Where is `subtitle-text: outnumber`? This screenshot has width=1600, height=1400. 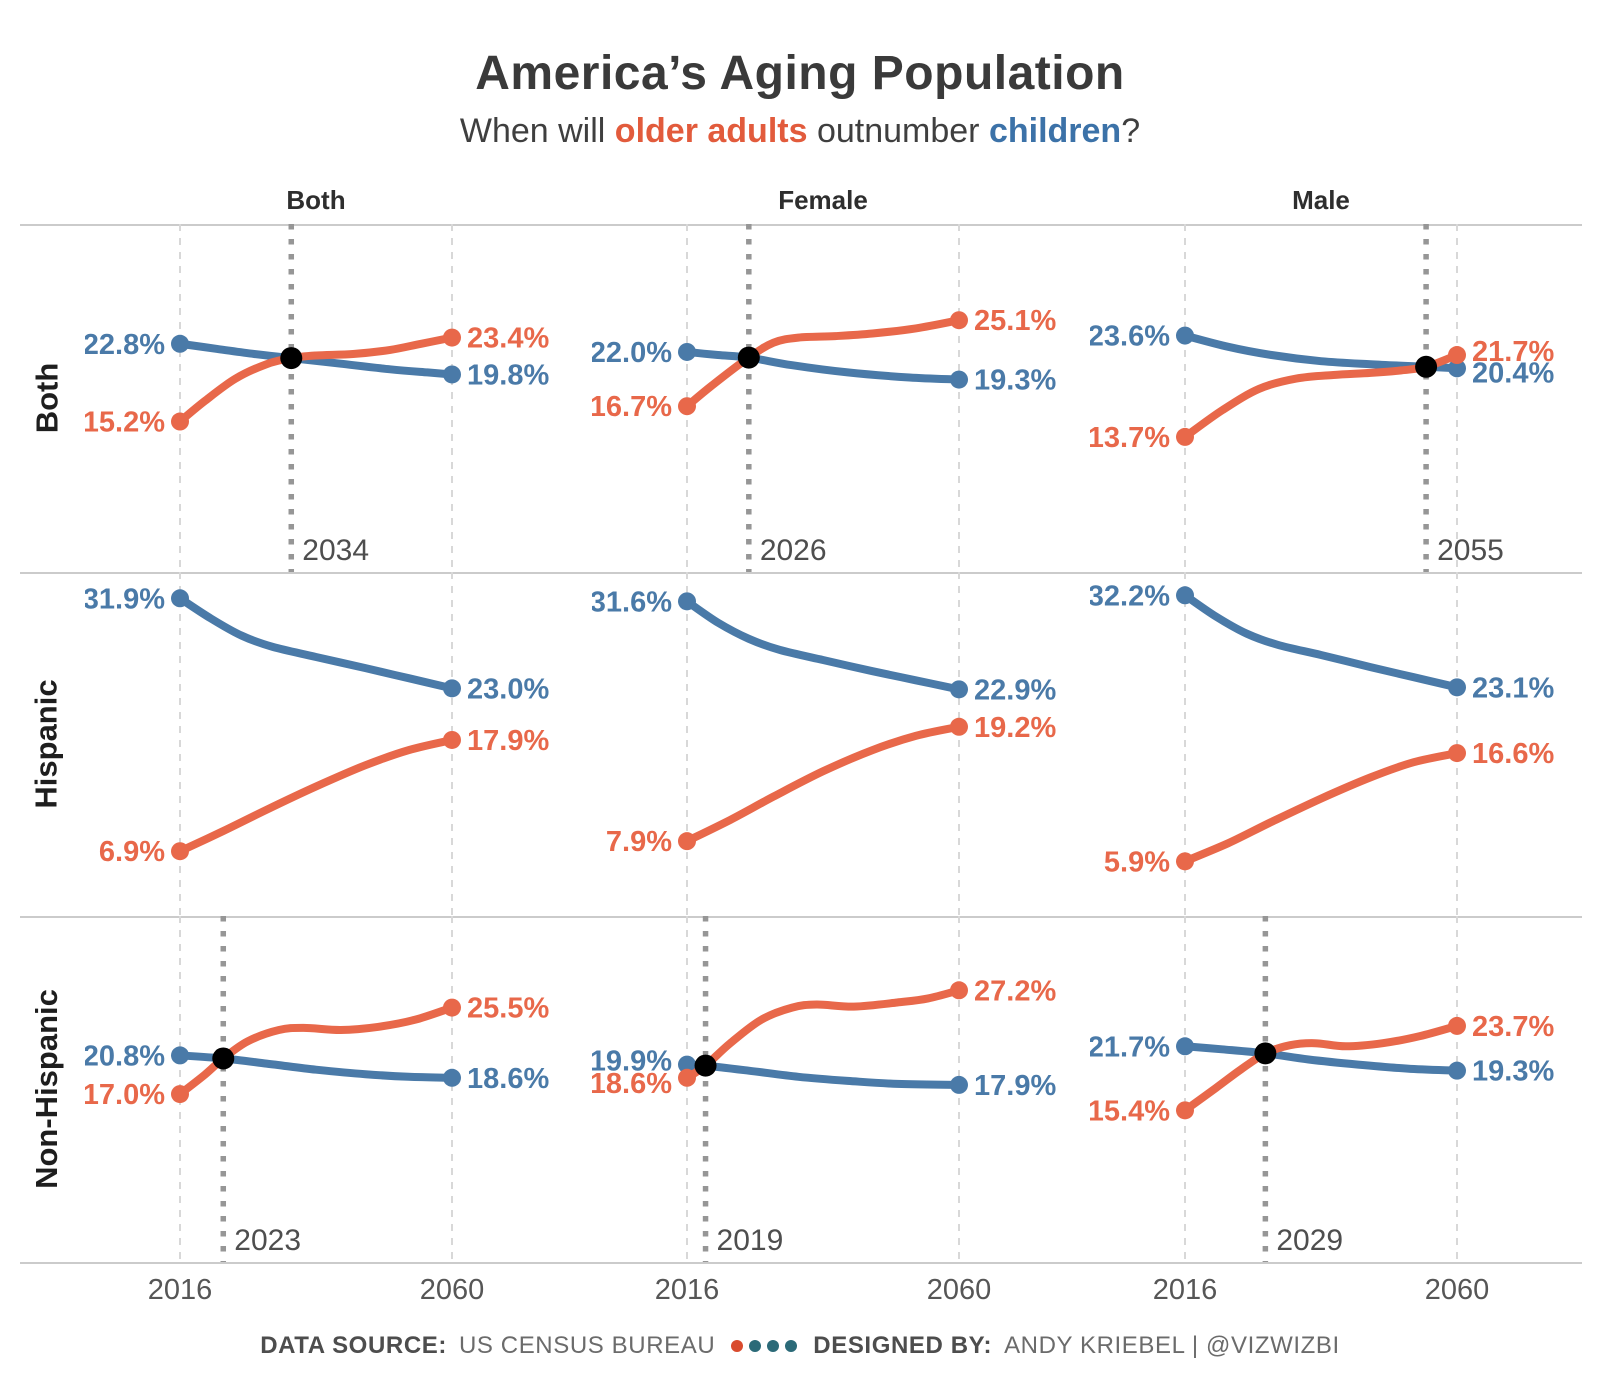 subtitle-text: outnumber is located at coordinates (898, 131).